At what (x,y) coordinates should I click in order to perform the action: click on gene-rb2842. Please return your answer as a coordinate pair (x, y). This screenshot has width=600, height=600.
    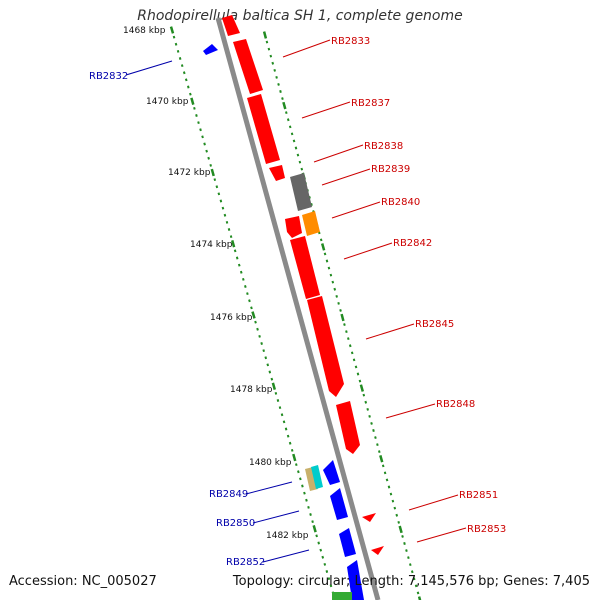
    Looking at the image, I should click on (305, 267).